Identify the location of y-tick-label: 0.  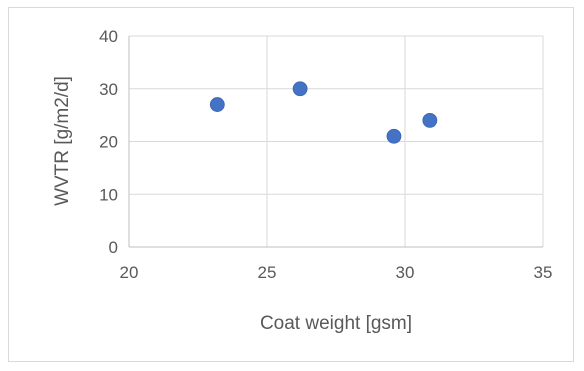
(113, 247).